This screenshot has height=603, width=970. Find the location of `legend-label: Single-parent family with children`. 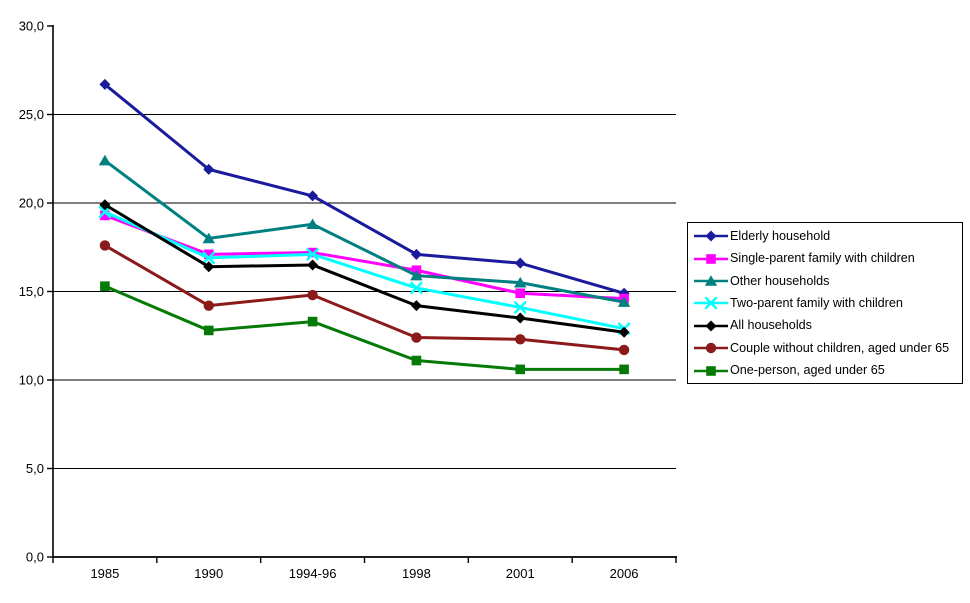

legend-label: Single-parent family with children is located at coordinates (822, 258).